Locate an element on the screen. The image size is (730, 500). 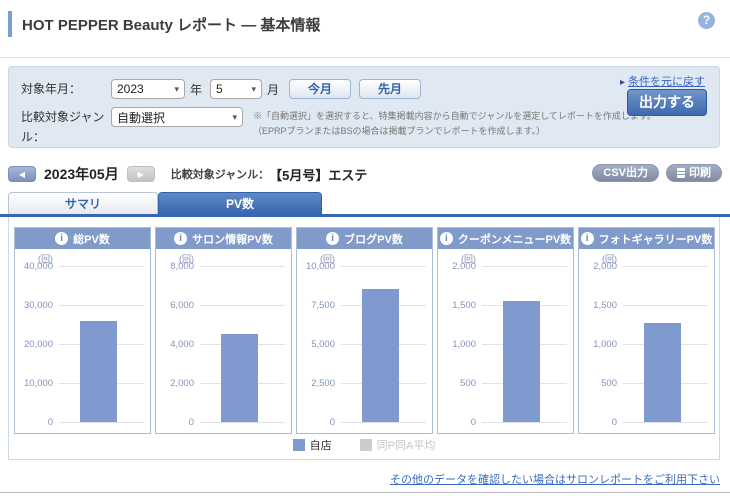
chevron-down-icon: ▾ is located at coordinates (234, 116).